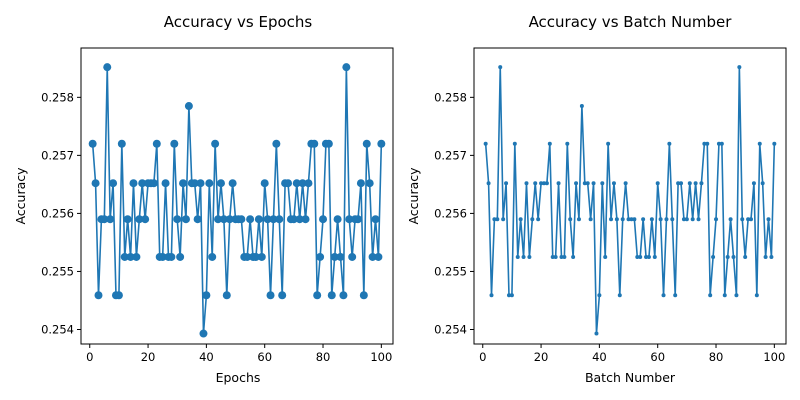 This screenshot has height=400, width=800. What do you see at coordinates (599, 357) in the screenshot?
I see `x-tick-label: 40` at bounding box center [599, 357].